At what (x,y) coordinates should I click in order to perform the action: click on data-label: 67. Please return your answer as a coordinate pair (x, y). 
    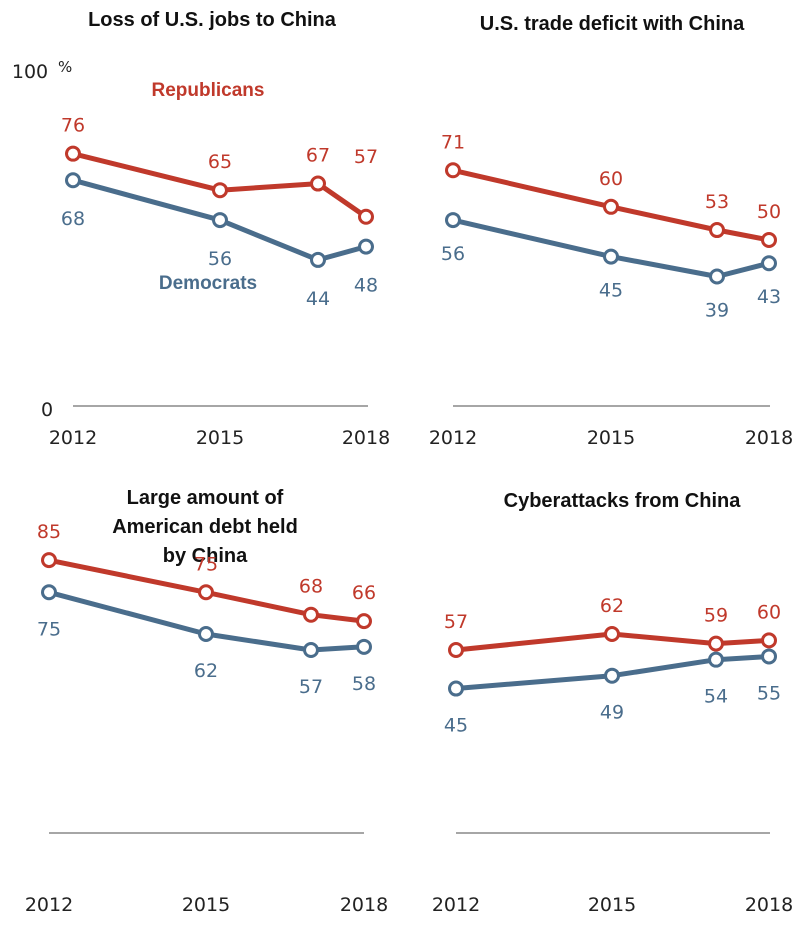
    Looking at the image, I should click on (318, 156).